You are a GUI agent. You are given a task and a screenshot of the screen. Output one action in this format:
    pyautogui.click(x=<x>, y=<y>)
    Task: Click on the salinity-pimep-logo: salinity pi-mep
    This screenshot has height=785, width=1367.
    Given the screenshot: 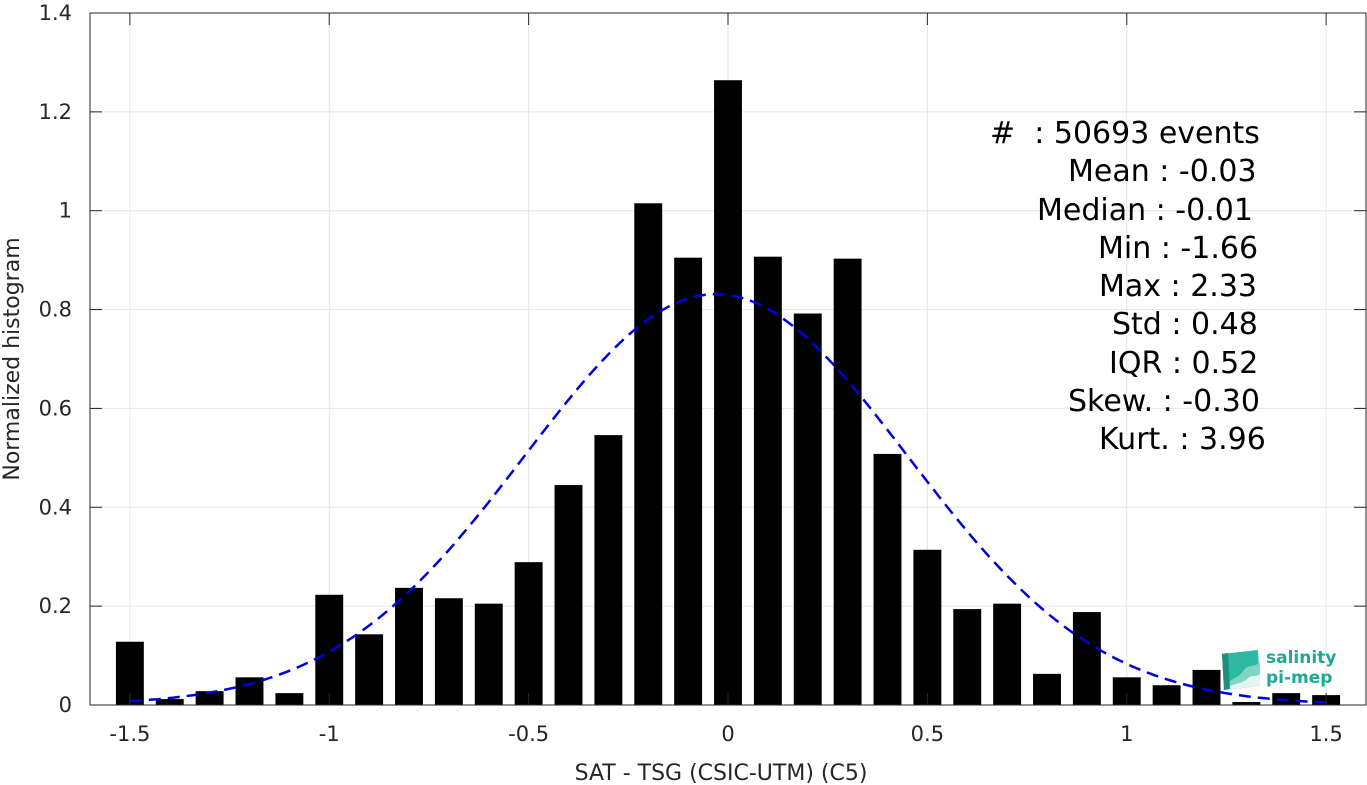 What is the action you would take?
    pyautogui.click(x=1283, y=670)
    